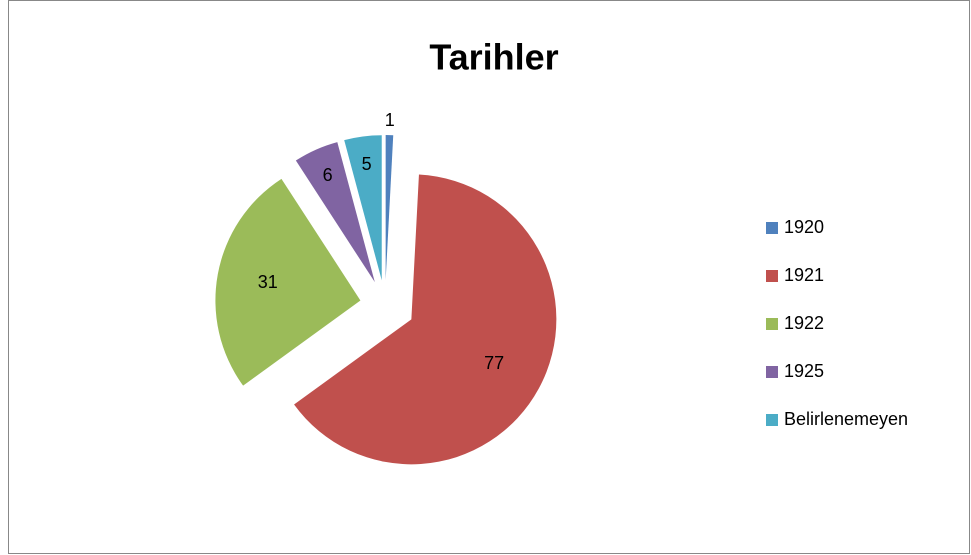  What do you see at coordinates (328, 175) in the screenshot?
I see `data-label: 6` at bounding box center [328, 175].